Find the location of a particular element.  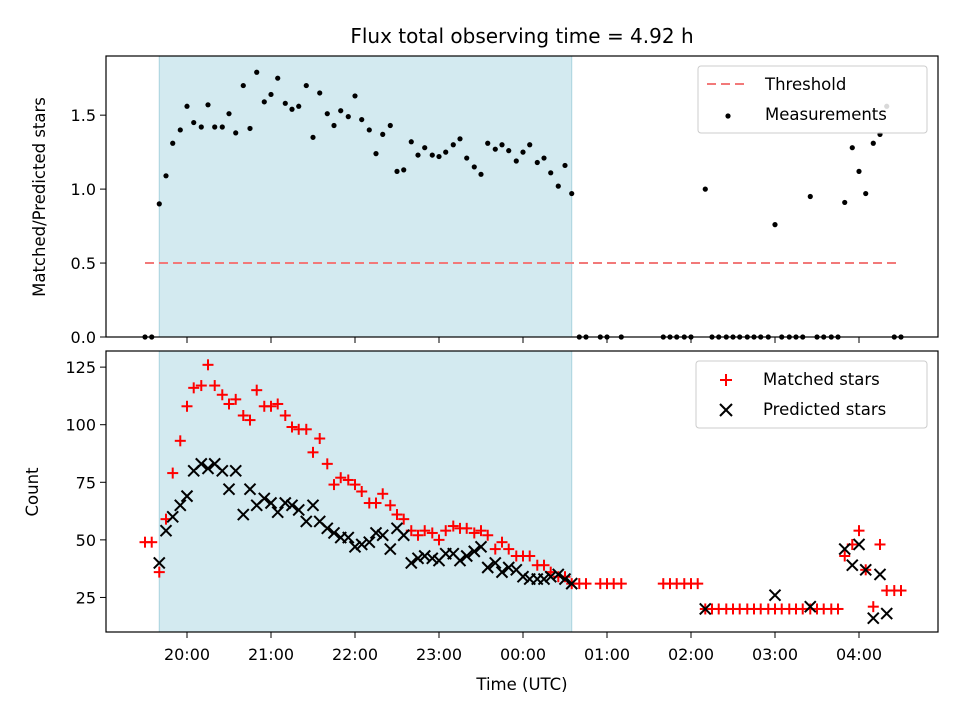

count-panel-legend: Matched stars Predicted stars is located at coordinates (811, 394).